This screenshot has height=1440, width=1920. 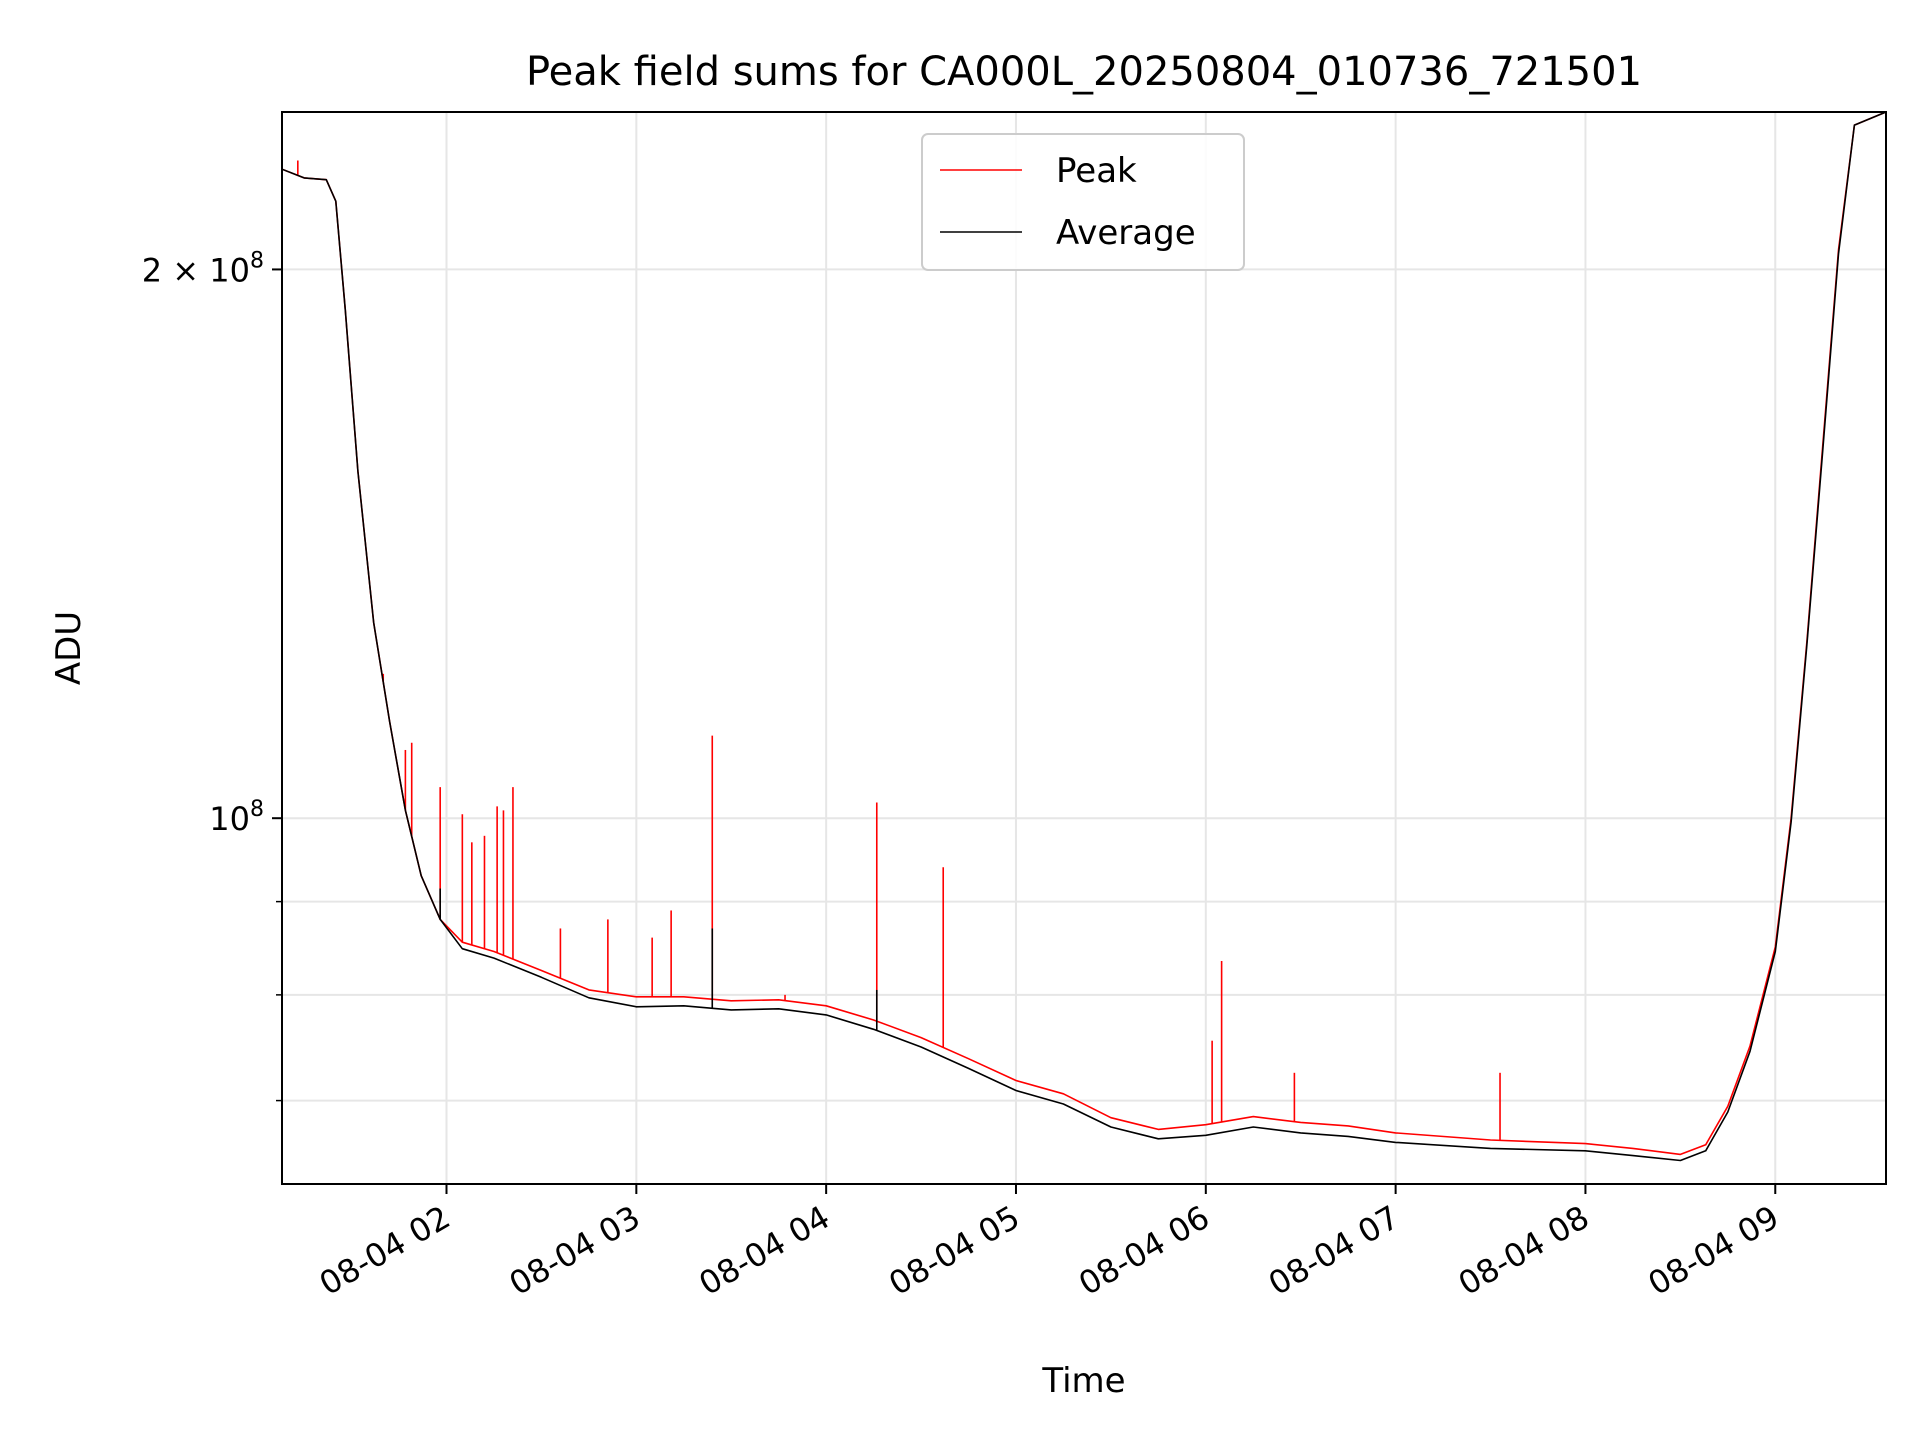 What do you see at coordinates (1096, 171) in the screenshot?
I see `legend-label-peak: Peak` at bounding box center [1096, 171].